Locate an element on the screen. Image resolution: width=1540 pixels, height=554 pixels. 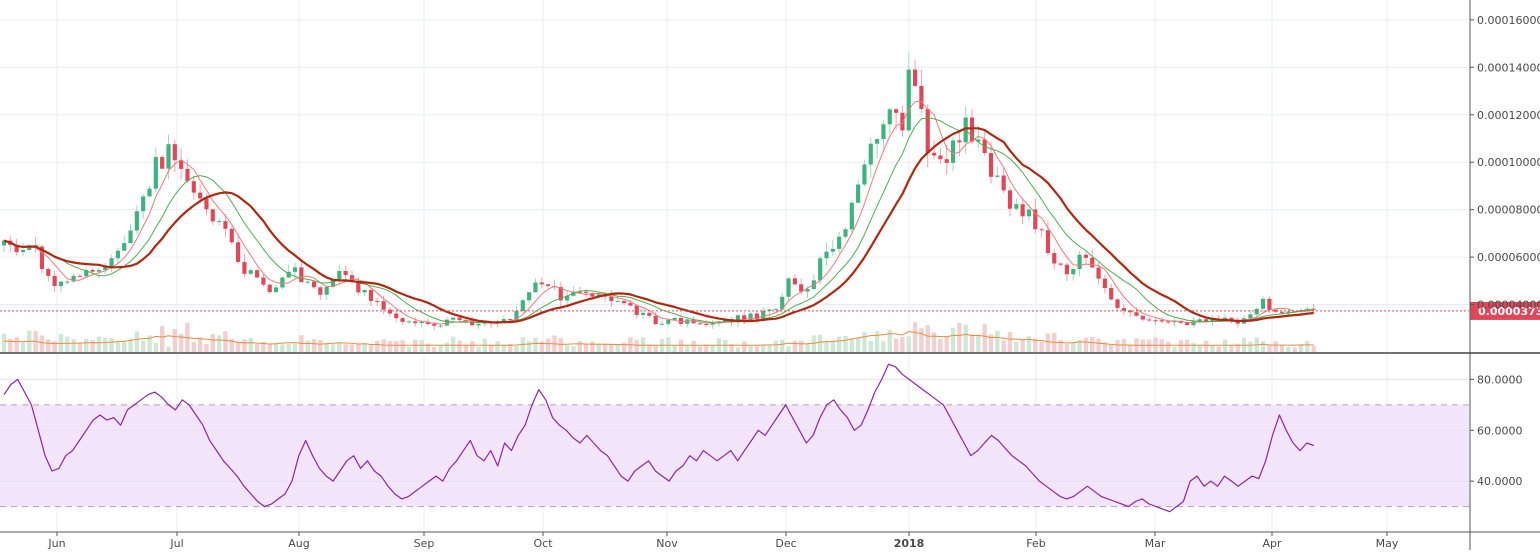
x-tick-label: Apr is located at coordinates (1272, 543).